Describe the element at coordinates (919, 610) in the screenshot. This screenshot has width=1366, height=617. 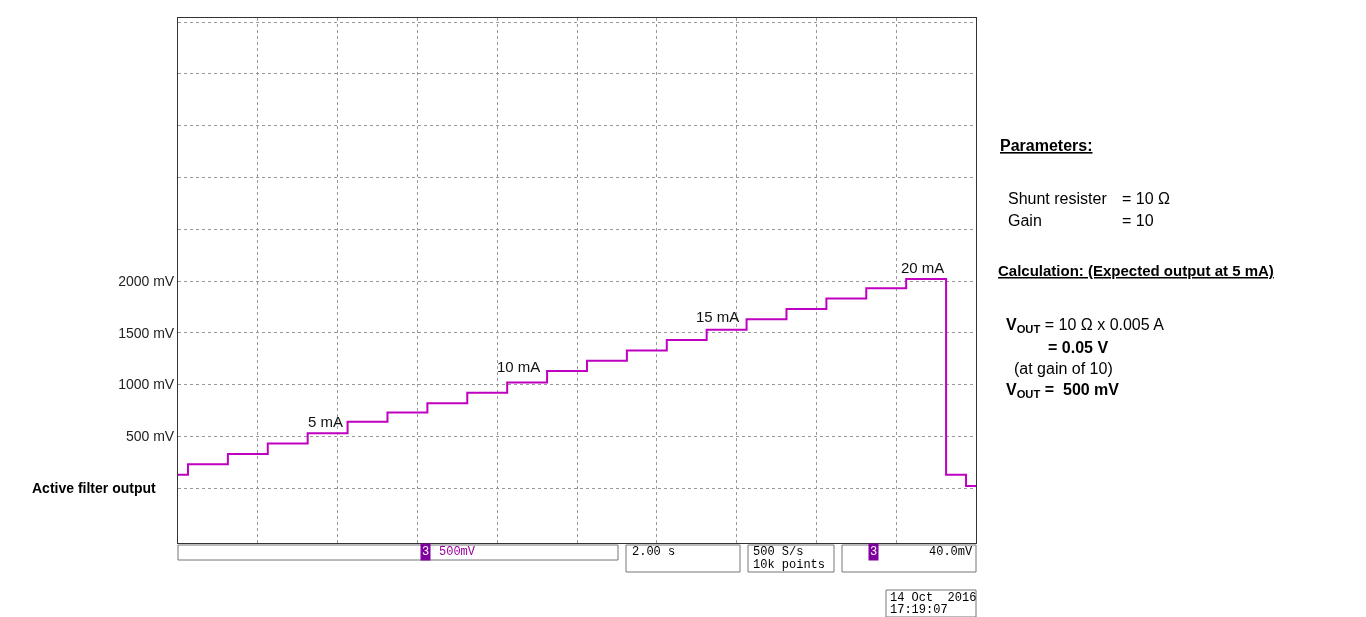
I see `text: 17:19:07` at that location.